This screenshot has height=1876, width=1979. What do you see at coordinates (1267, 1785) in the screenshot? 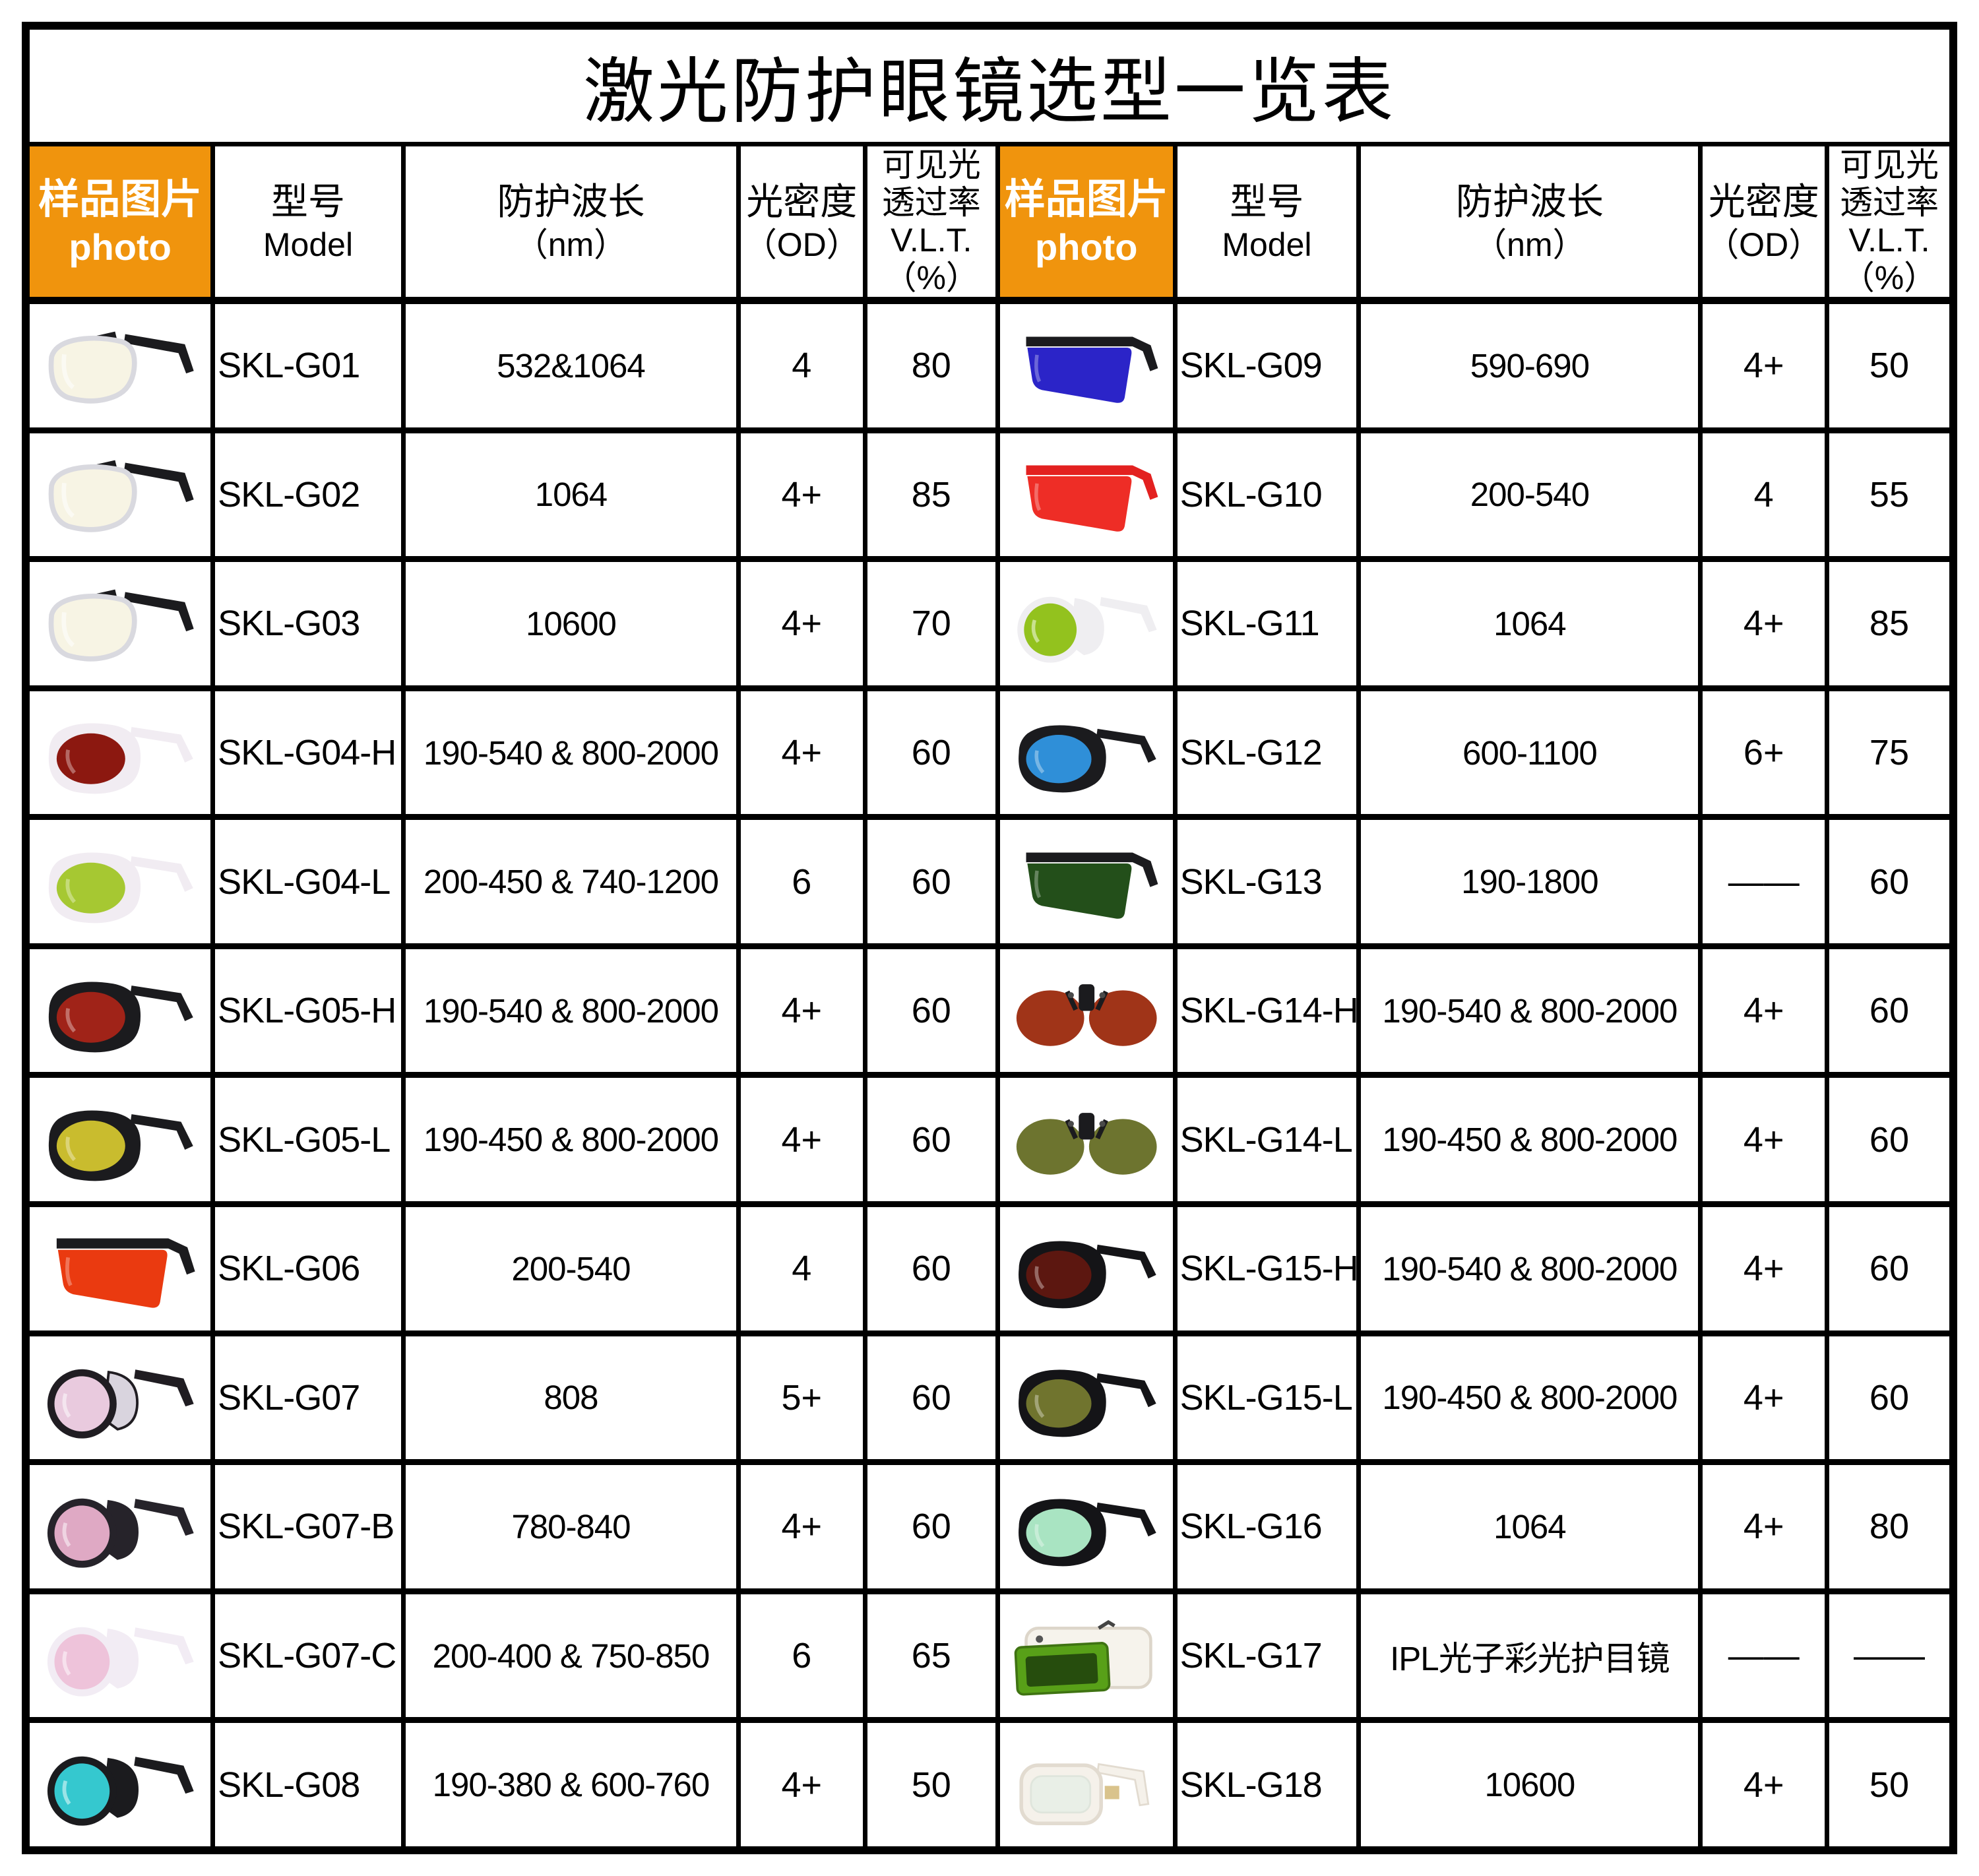
I see `cell-model: SKL-G18` at bounding box center [1267, 1785].